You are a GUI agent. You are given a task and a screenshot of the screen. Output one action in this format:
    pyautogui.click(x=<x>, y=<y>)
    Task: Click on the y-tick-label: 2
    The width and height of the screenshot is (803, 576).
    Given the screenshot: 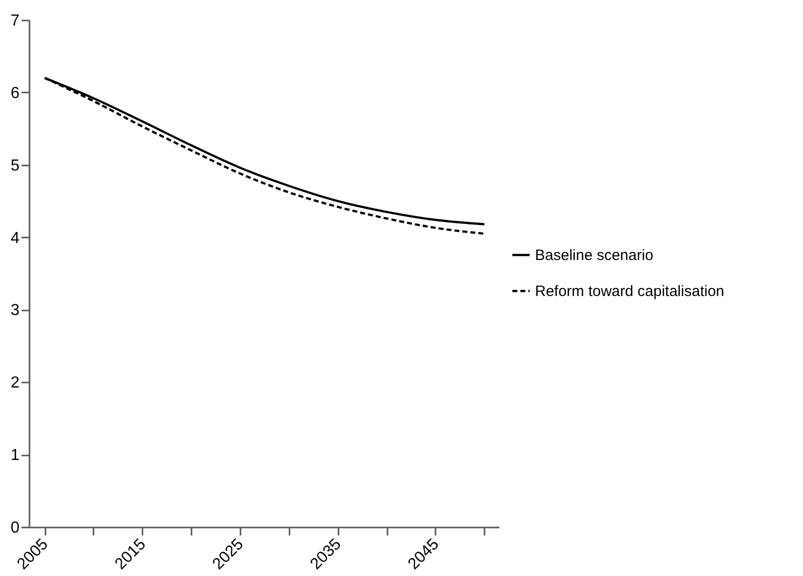 What is the action you would take?
    pyautogui.click(x=15, y=383)
    